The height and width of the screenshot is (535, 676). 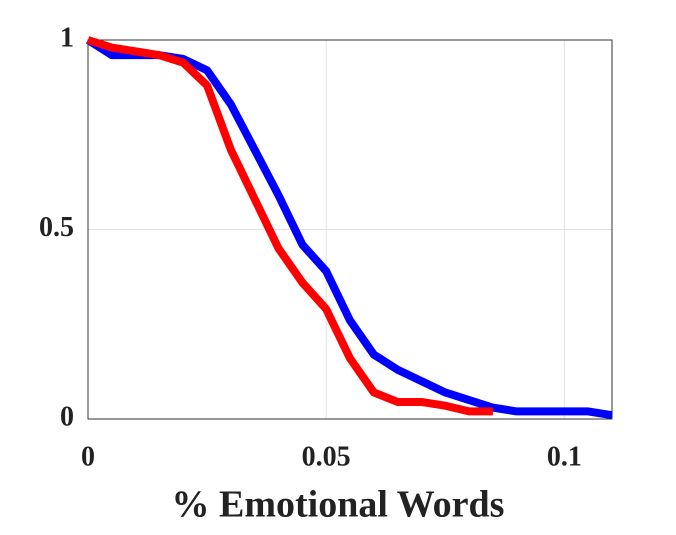 What do you see at coordinates (326, 456) in the screenshot?
I see `x-tick-label: 0.05` at bounding box center [326, 456].